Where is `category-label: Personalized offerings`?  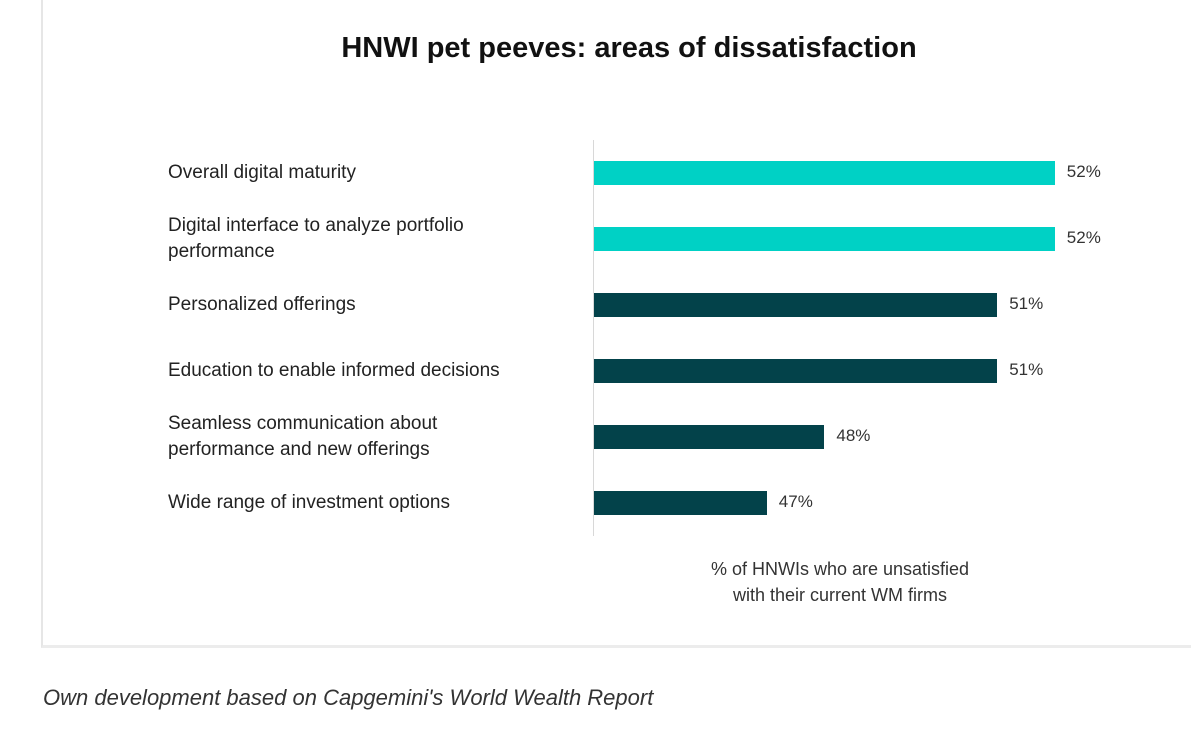 category-label: Personalized offerings is located at coordinates (373, 305).